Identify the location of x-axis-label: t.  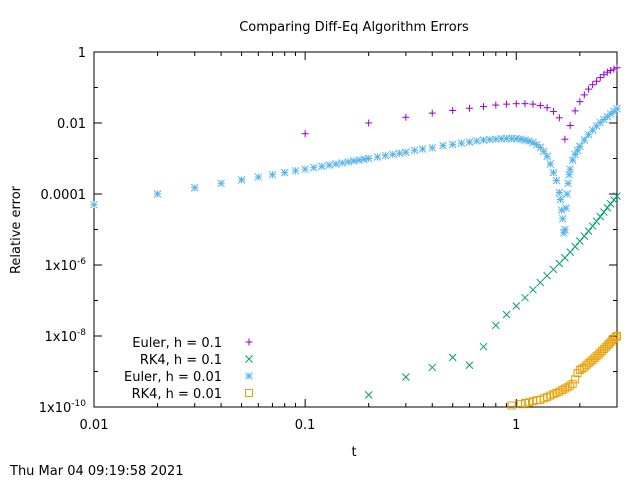
(353, 452).